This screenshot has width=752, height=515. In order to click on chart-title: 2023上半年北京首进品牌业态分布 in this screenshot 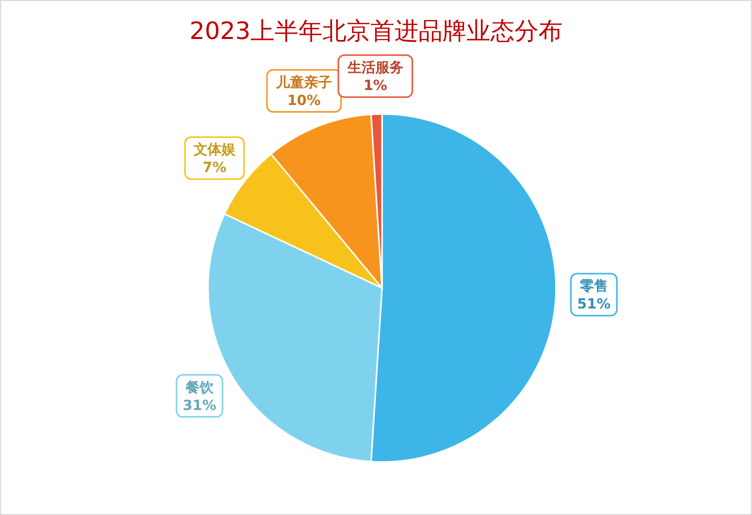, I will do `click(376, 31)`.